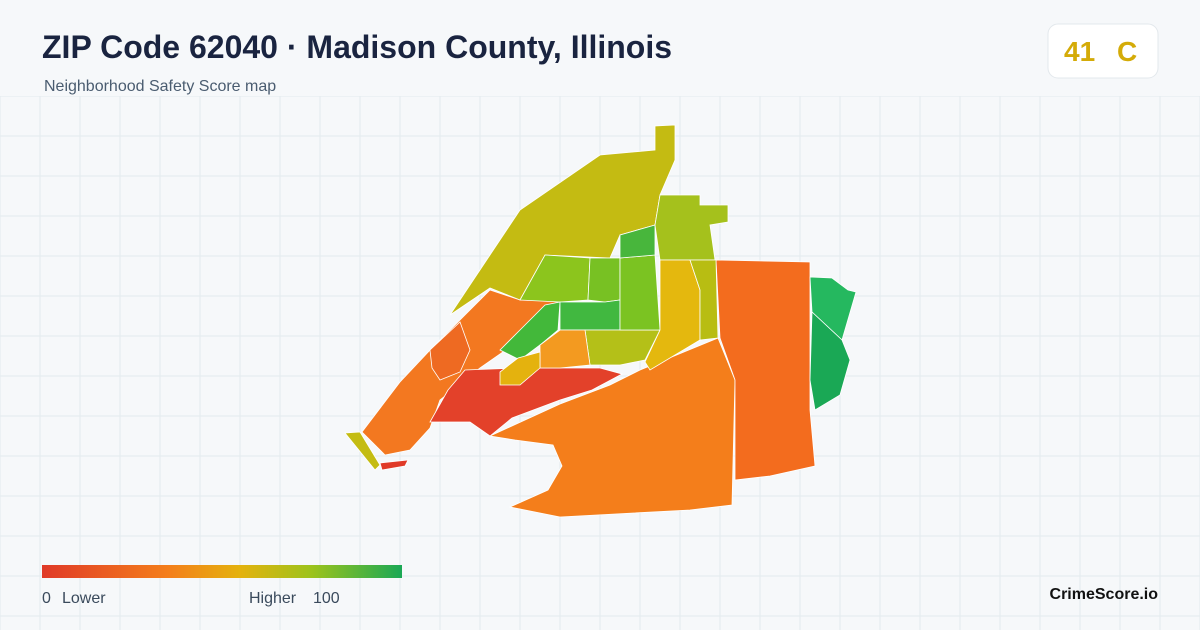 This screenshot has width=1200, height=630. What do you see at coordinates (1127, 51) in the screenshot?
I see `grade: C` at bounding box center [1127, 51].